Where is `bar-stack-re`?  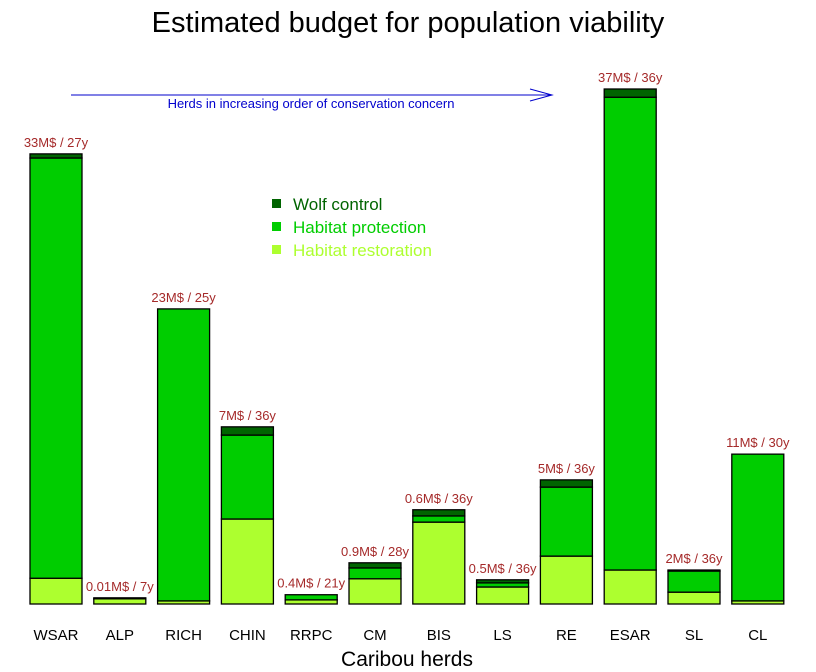
bar-stack-re is located at coordinates (566, 542).